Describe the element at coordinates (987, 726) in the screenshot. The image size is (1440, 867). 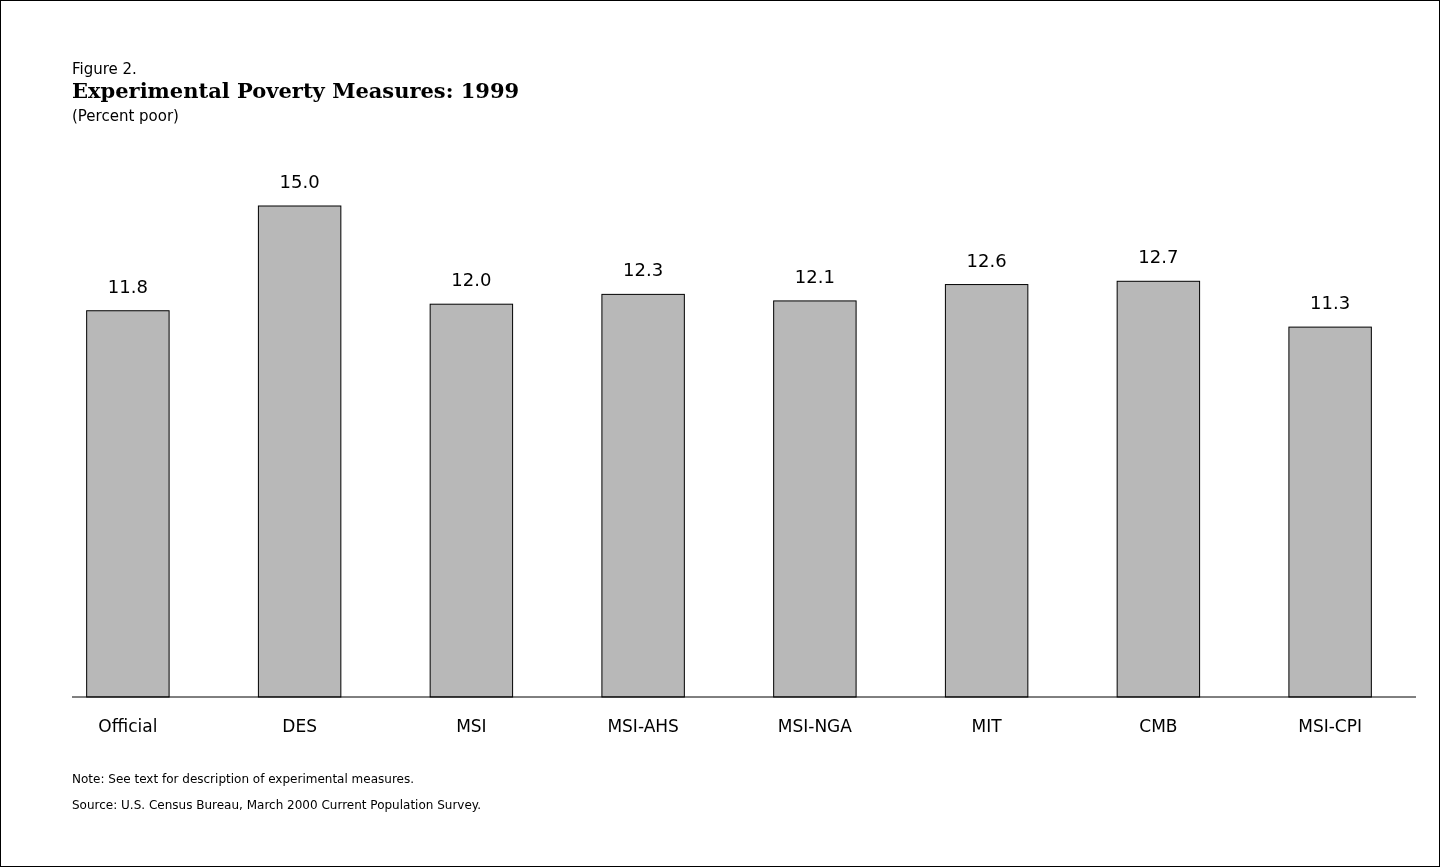
I see `x-tick-label: MIT` at that location.